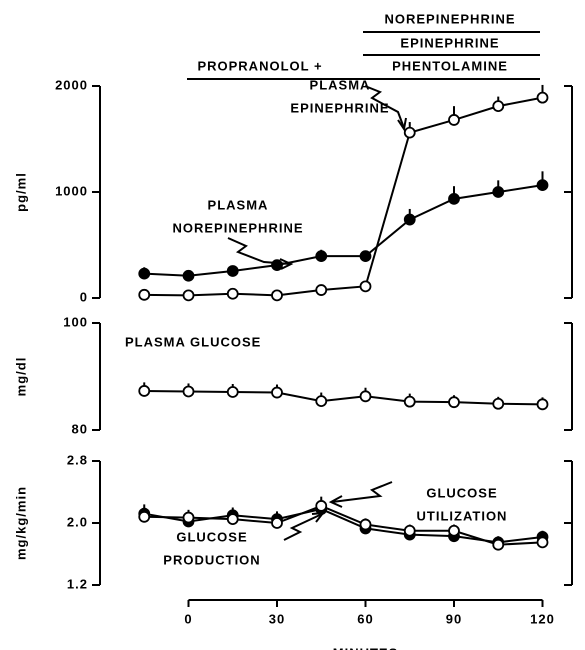 This screenshot has height=650, width=585. What do you see at coordinates (365, 618) in the screenshot?
I see `x-tick-label: 60` at bounding box center [365, 618].